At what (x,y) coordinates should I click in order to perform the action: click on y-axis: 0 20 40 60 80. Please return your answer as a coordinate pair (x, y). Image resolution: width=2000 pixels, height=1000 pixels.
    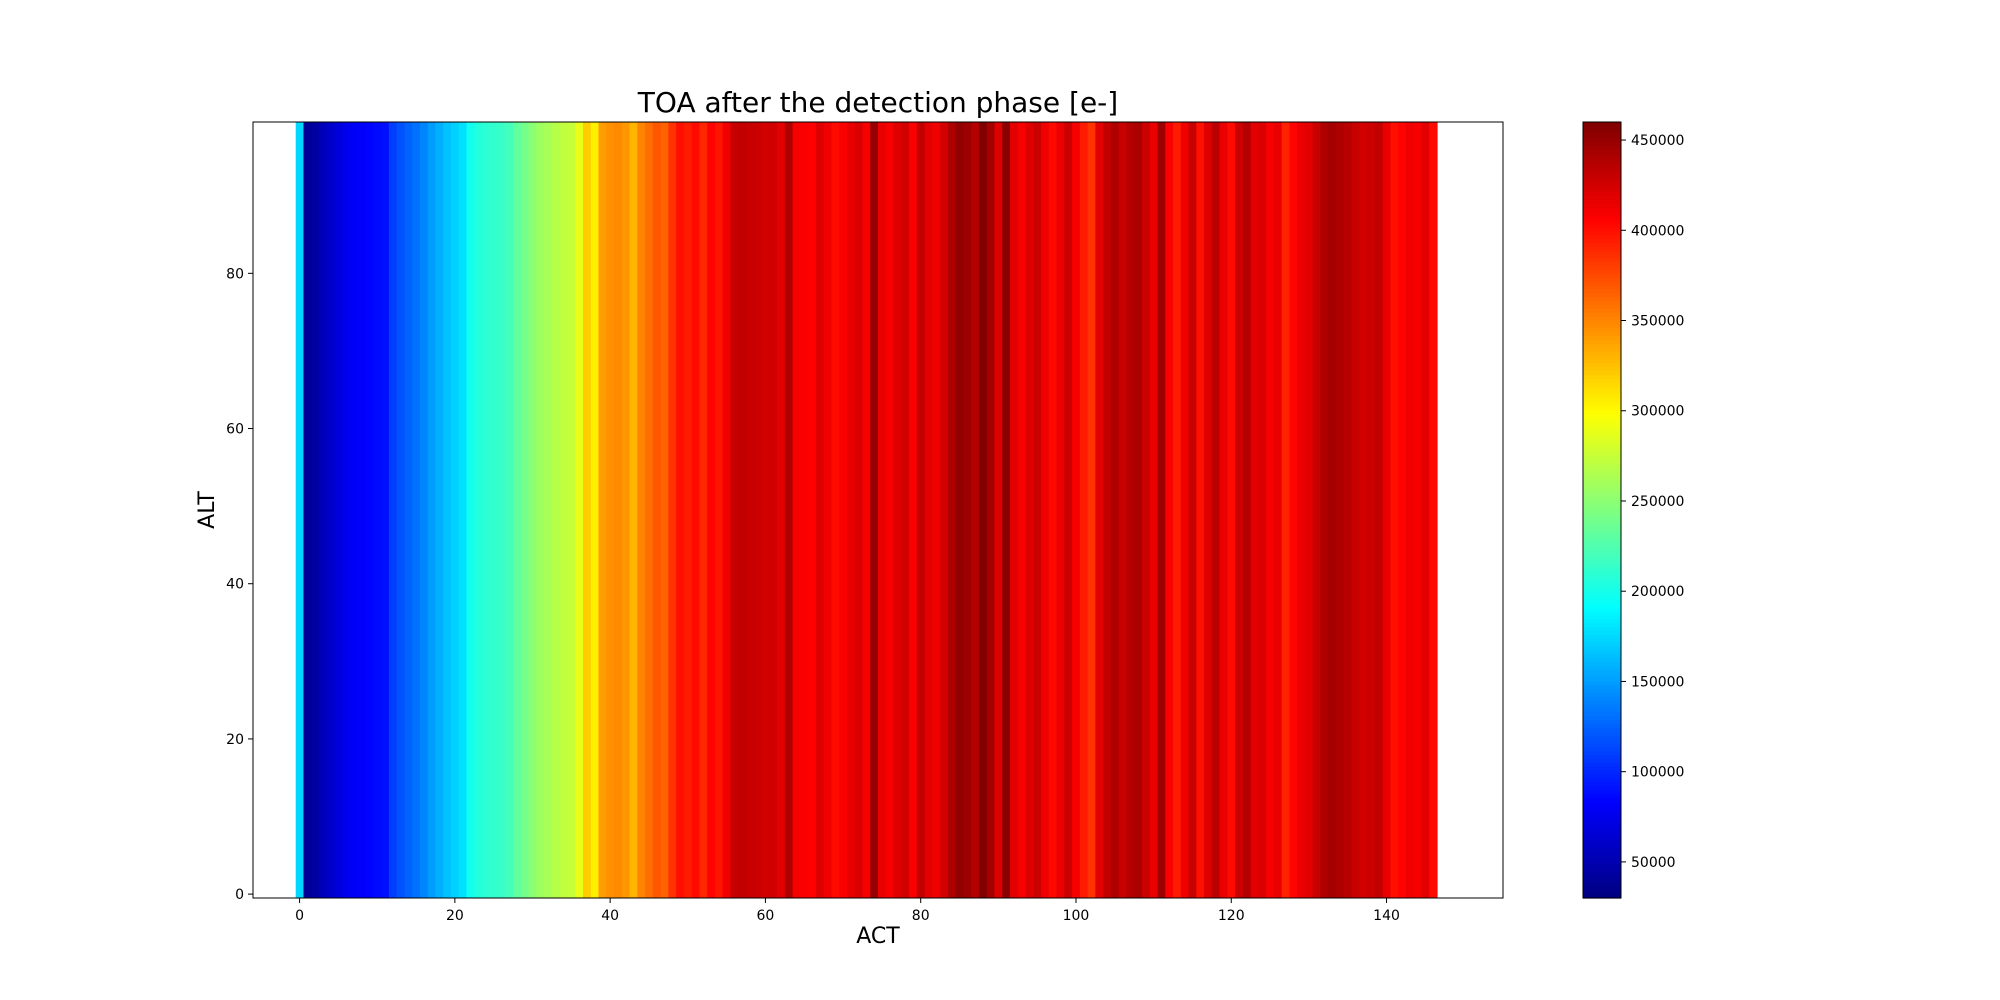
    Looking at the image, I should click on (239, 584).